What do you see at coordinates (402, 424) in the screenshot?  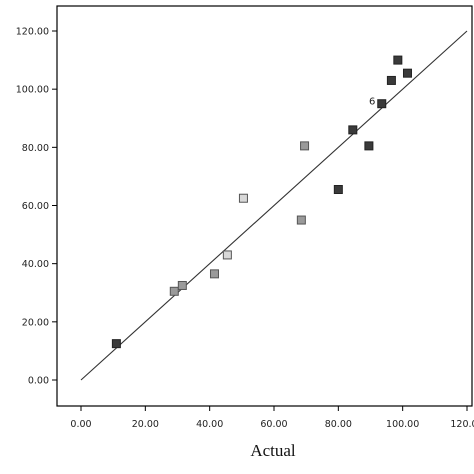 I see `x-tick-label: 100.00` at bounding box center [402, 424].